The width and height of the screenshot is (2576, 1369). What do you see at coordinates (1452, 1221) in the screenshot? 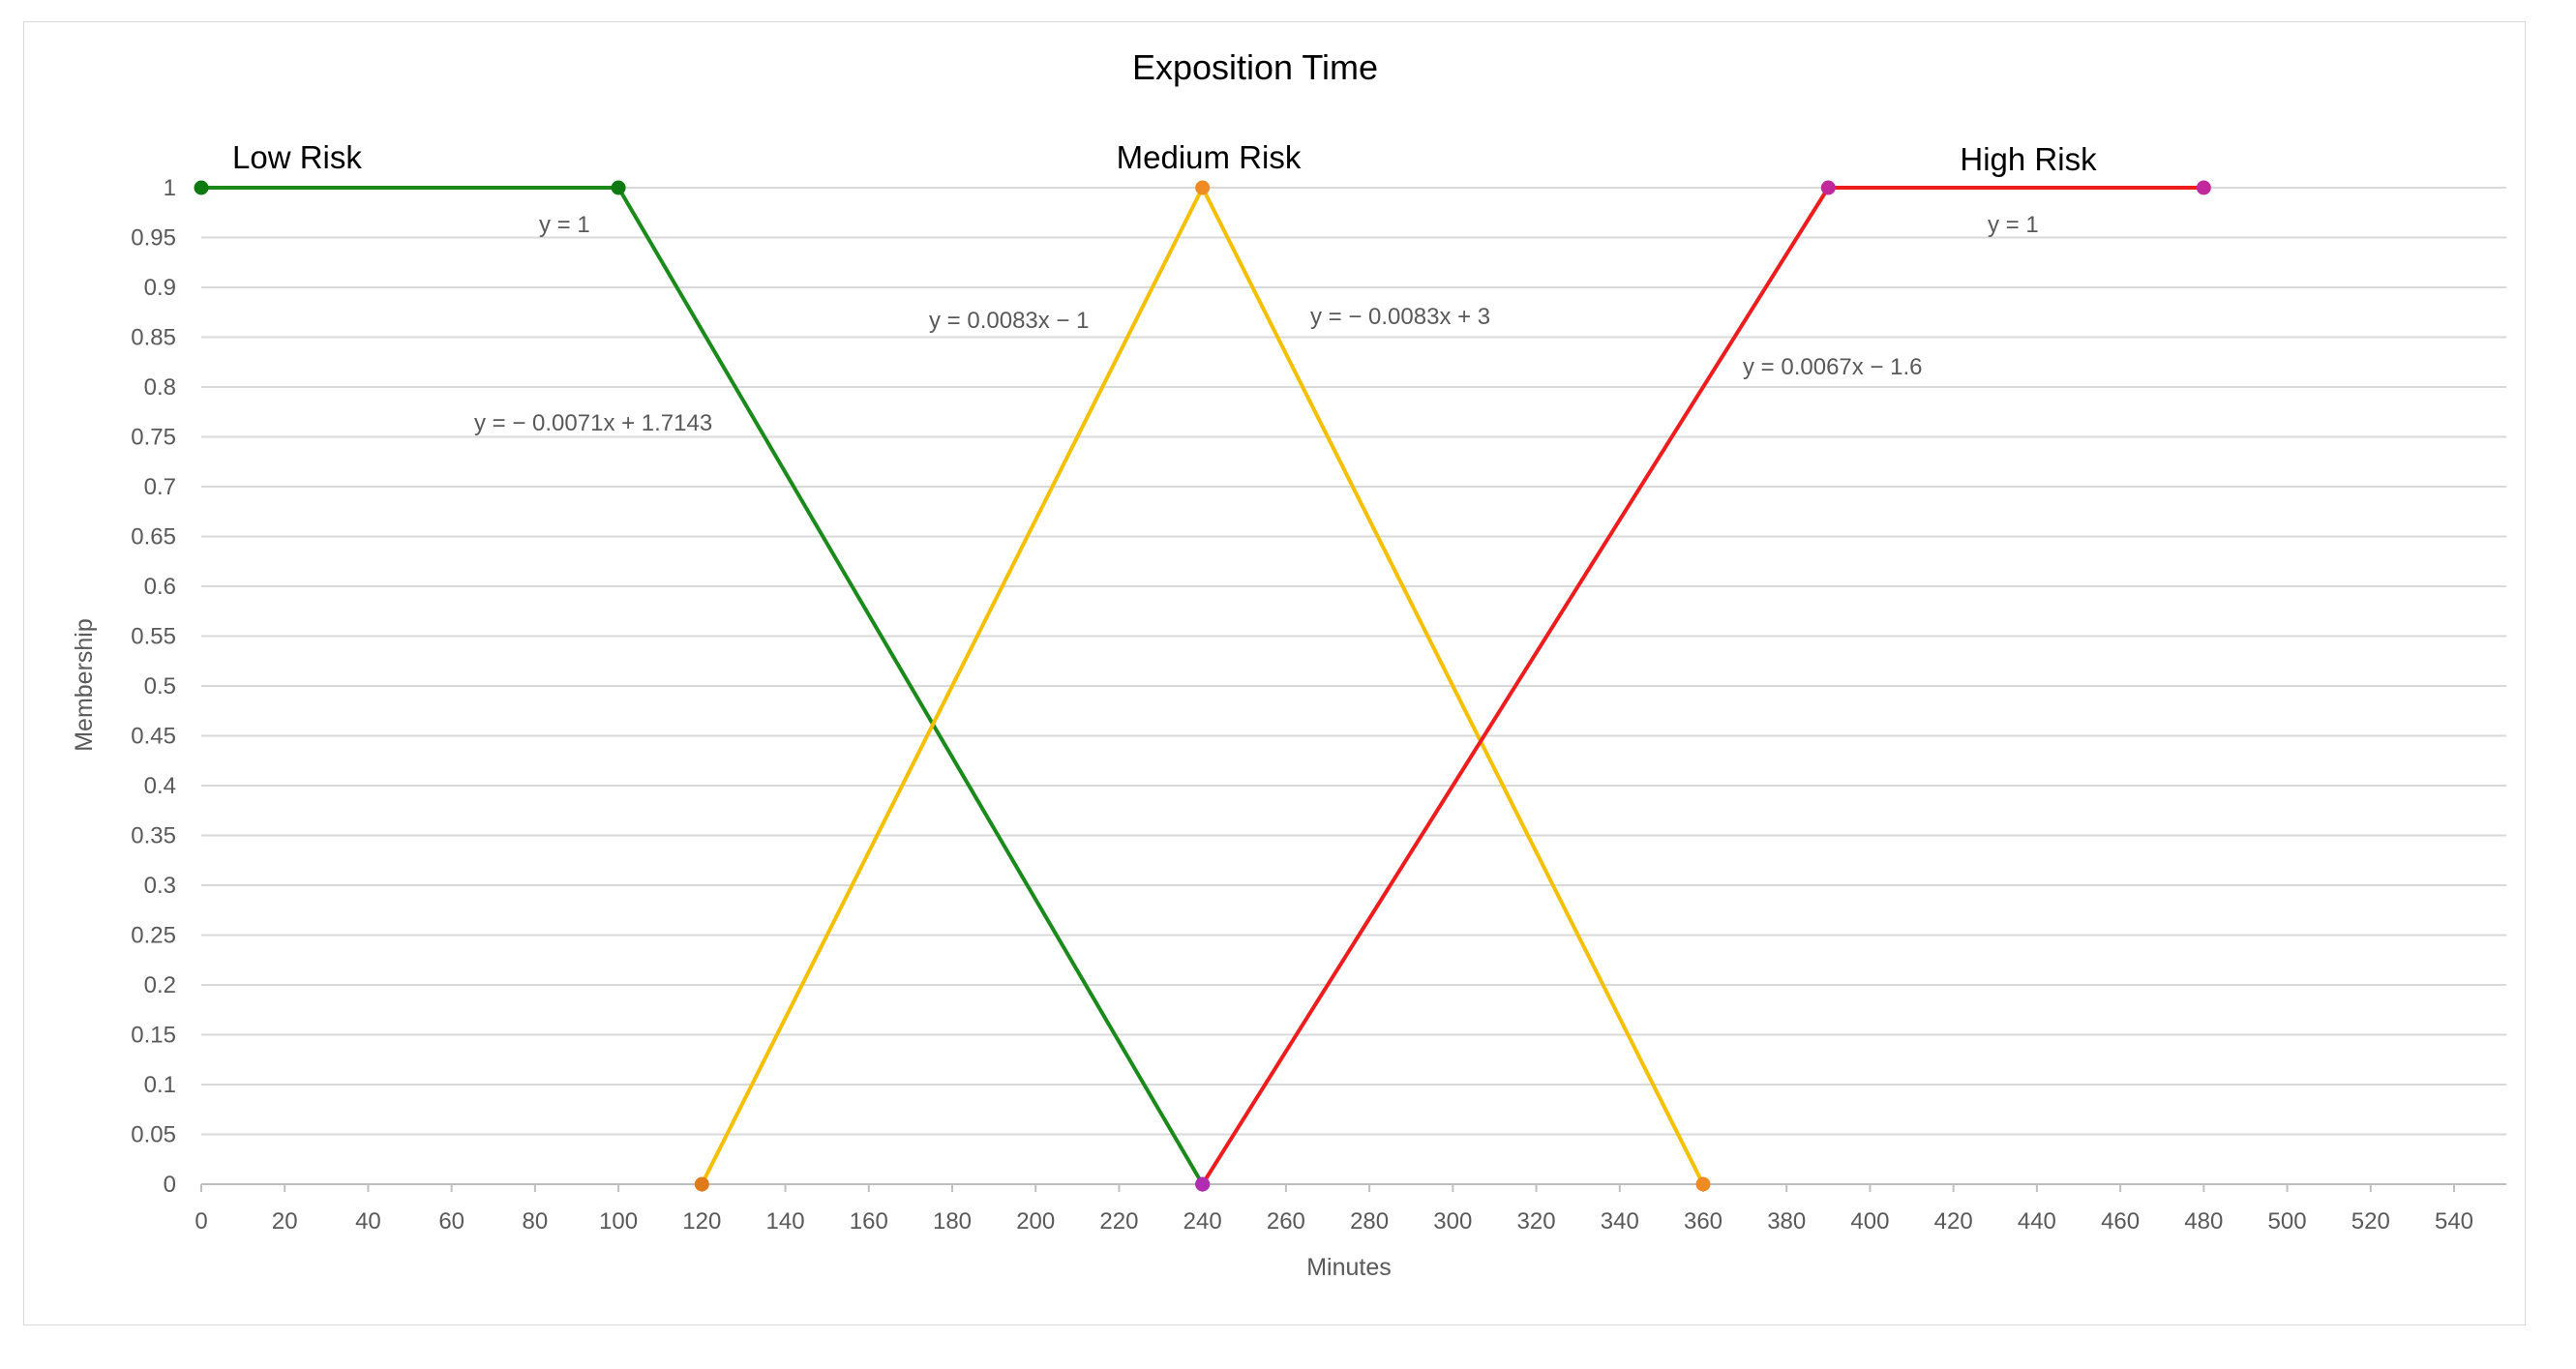
I see `x-tick-label: 300` at bounding box center [1452, 1221].